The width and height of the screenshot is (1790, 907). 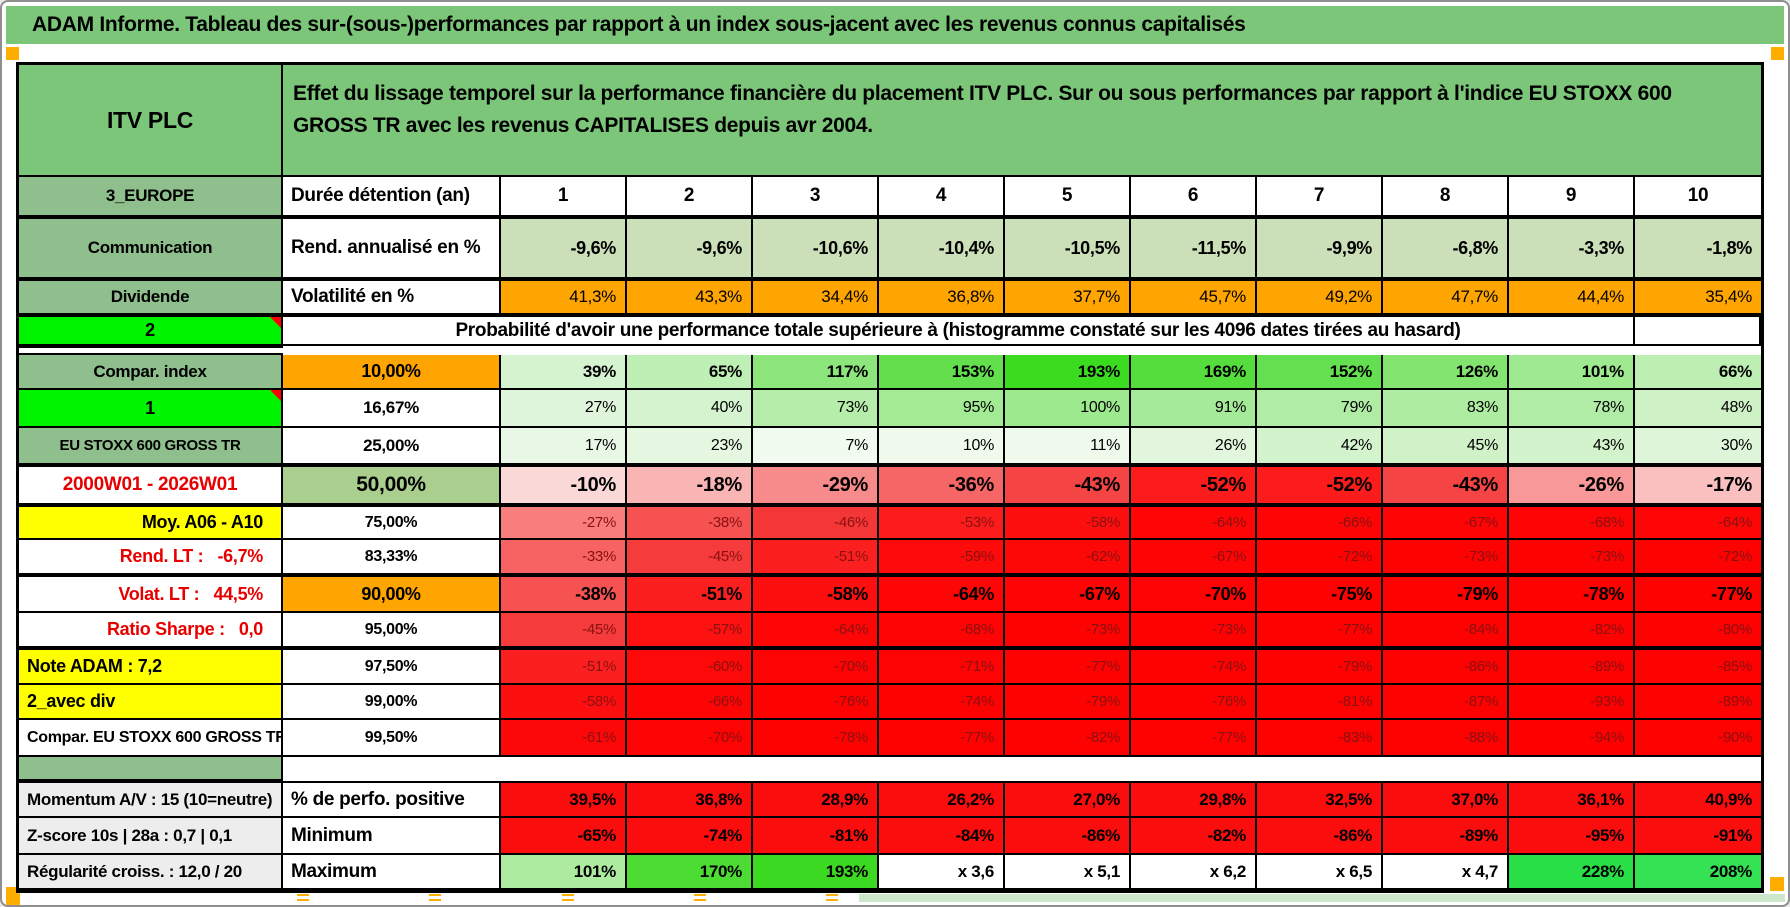 I want to click on pct-50-c7: -52%, so click(x=1320, y=485).